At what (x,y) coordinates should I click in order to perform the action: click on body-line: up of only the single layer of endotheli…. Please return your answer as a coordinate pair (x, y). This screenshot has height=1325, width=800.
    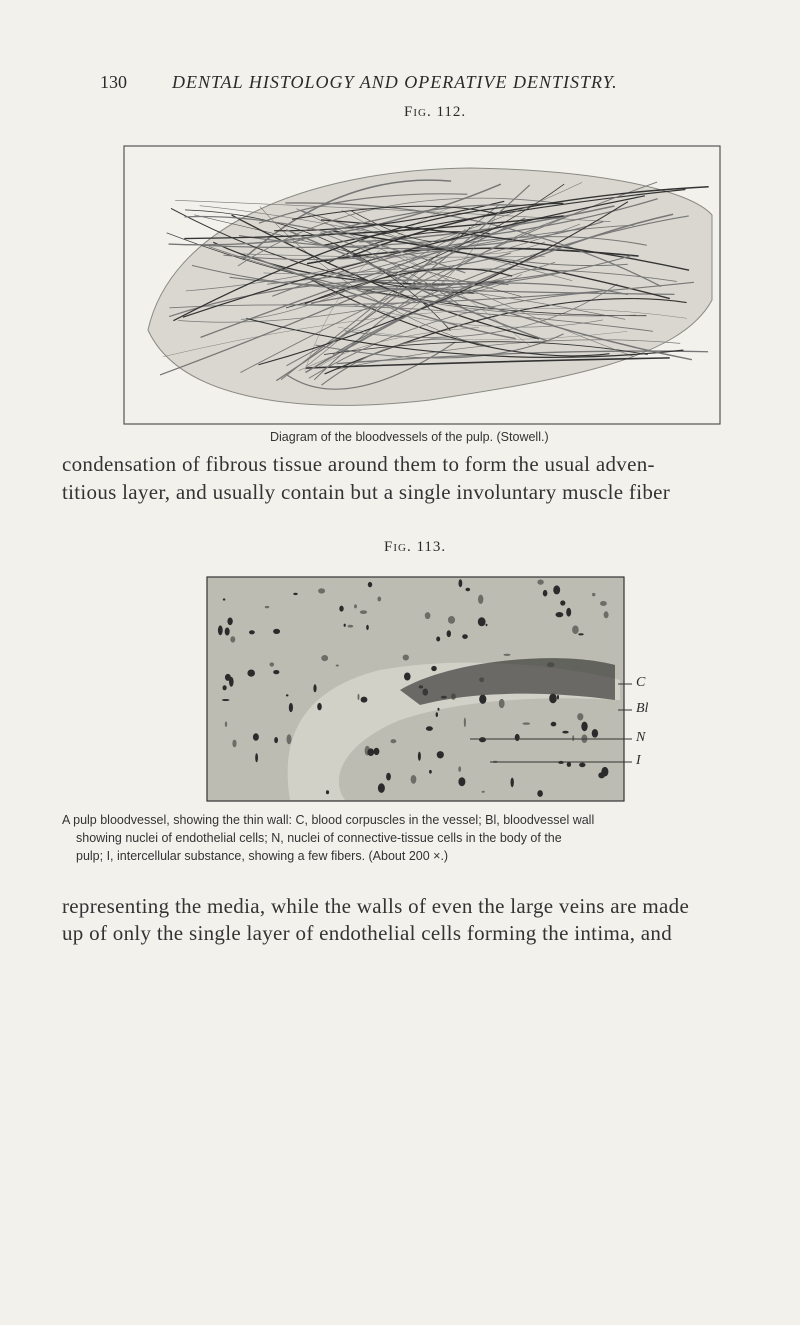
    Looking at the image, I should click on (367, 933).